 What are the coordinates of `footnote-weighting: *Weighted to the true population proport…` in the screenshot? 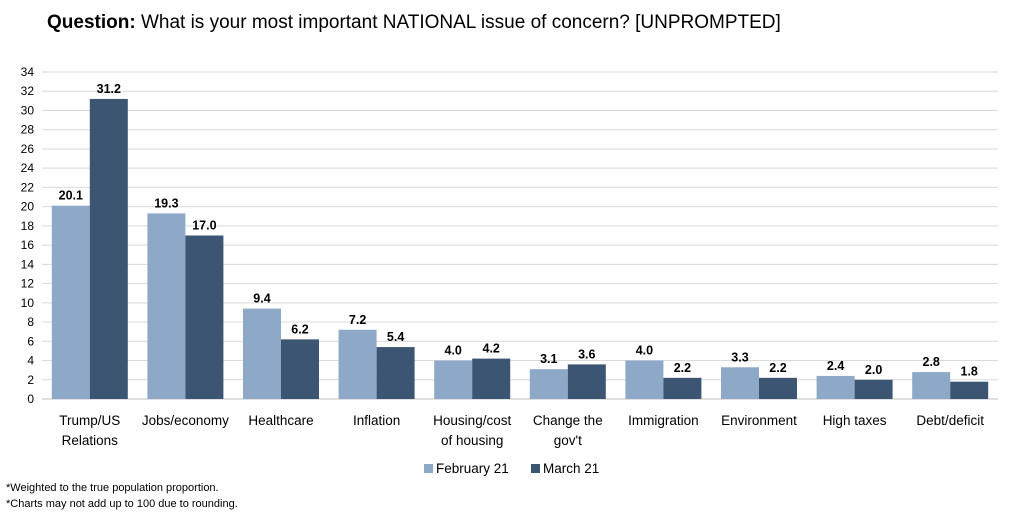 It's located at (112, 488).